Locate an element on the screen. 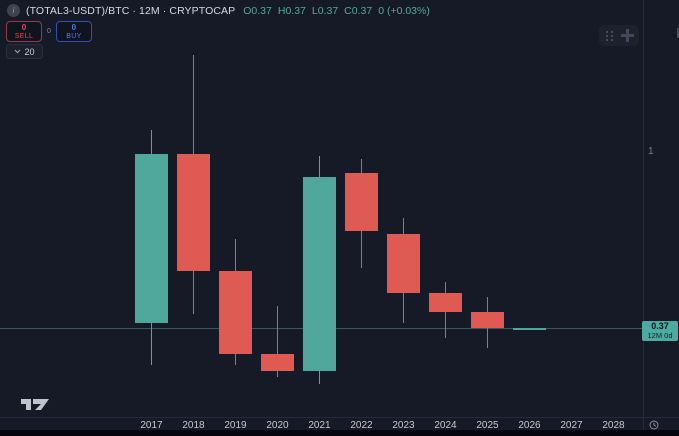  change-value: 0 (+0.03%) is located at coordinates (404, 10).